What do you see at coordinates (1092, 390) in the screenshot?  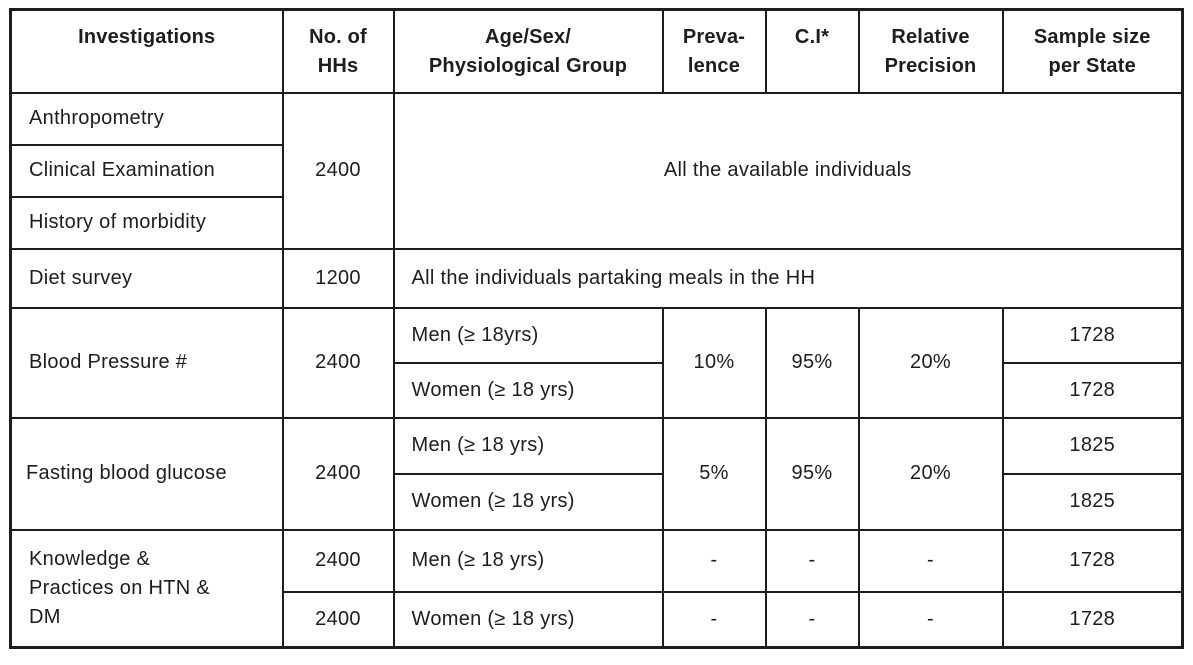 I see `cell-bp-women-sample-size: 1728` at bounding box center [1092, 390].